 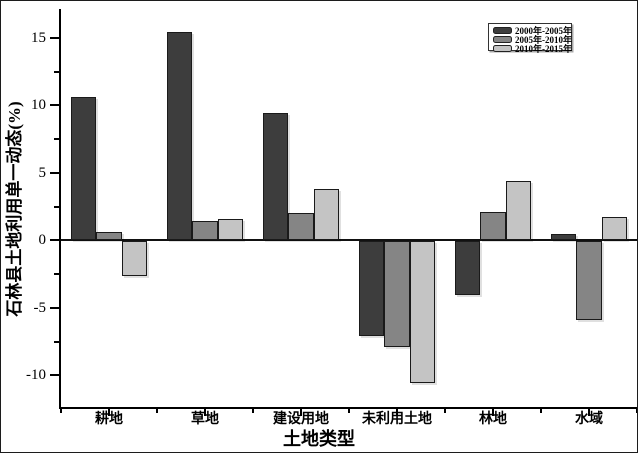 I want to click on category-label: 未利用土地, so click(x=397, y=419).